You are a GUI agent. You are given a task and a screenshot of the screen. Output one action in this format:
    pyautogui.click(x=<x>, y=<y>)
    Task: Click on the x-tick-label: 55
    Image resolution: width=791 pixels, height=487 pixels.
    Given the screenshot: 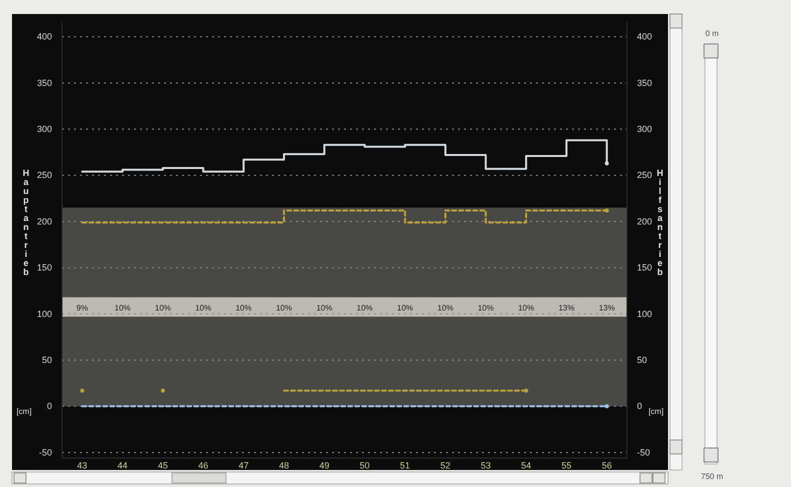 What is the action you would take?
    pyautogui.click(x=566, y=465)
    